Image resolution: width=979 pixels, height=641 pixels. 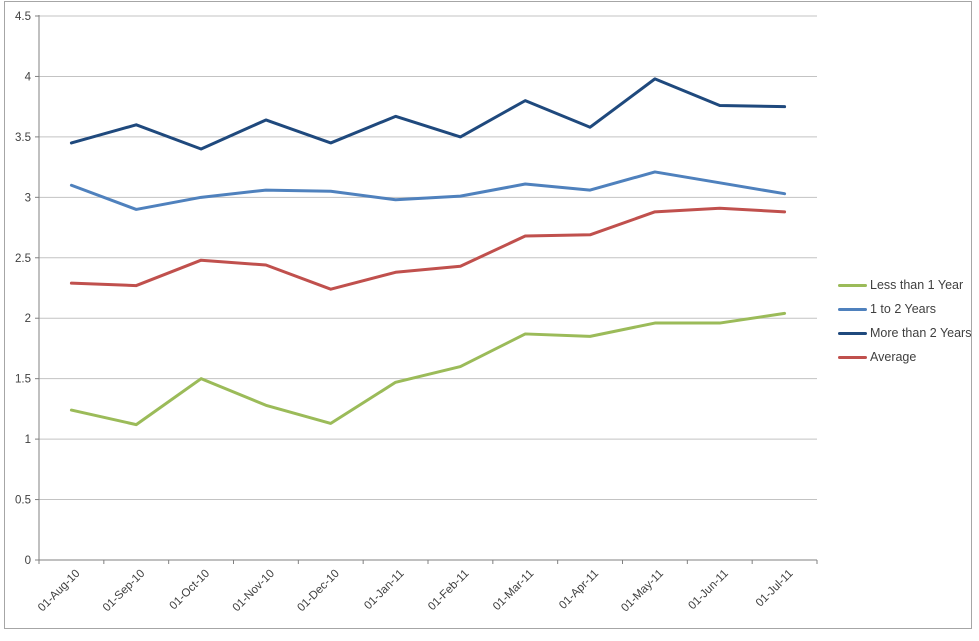 I want to click on y-axis-label: 1.5, so click(x=23, y=380).